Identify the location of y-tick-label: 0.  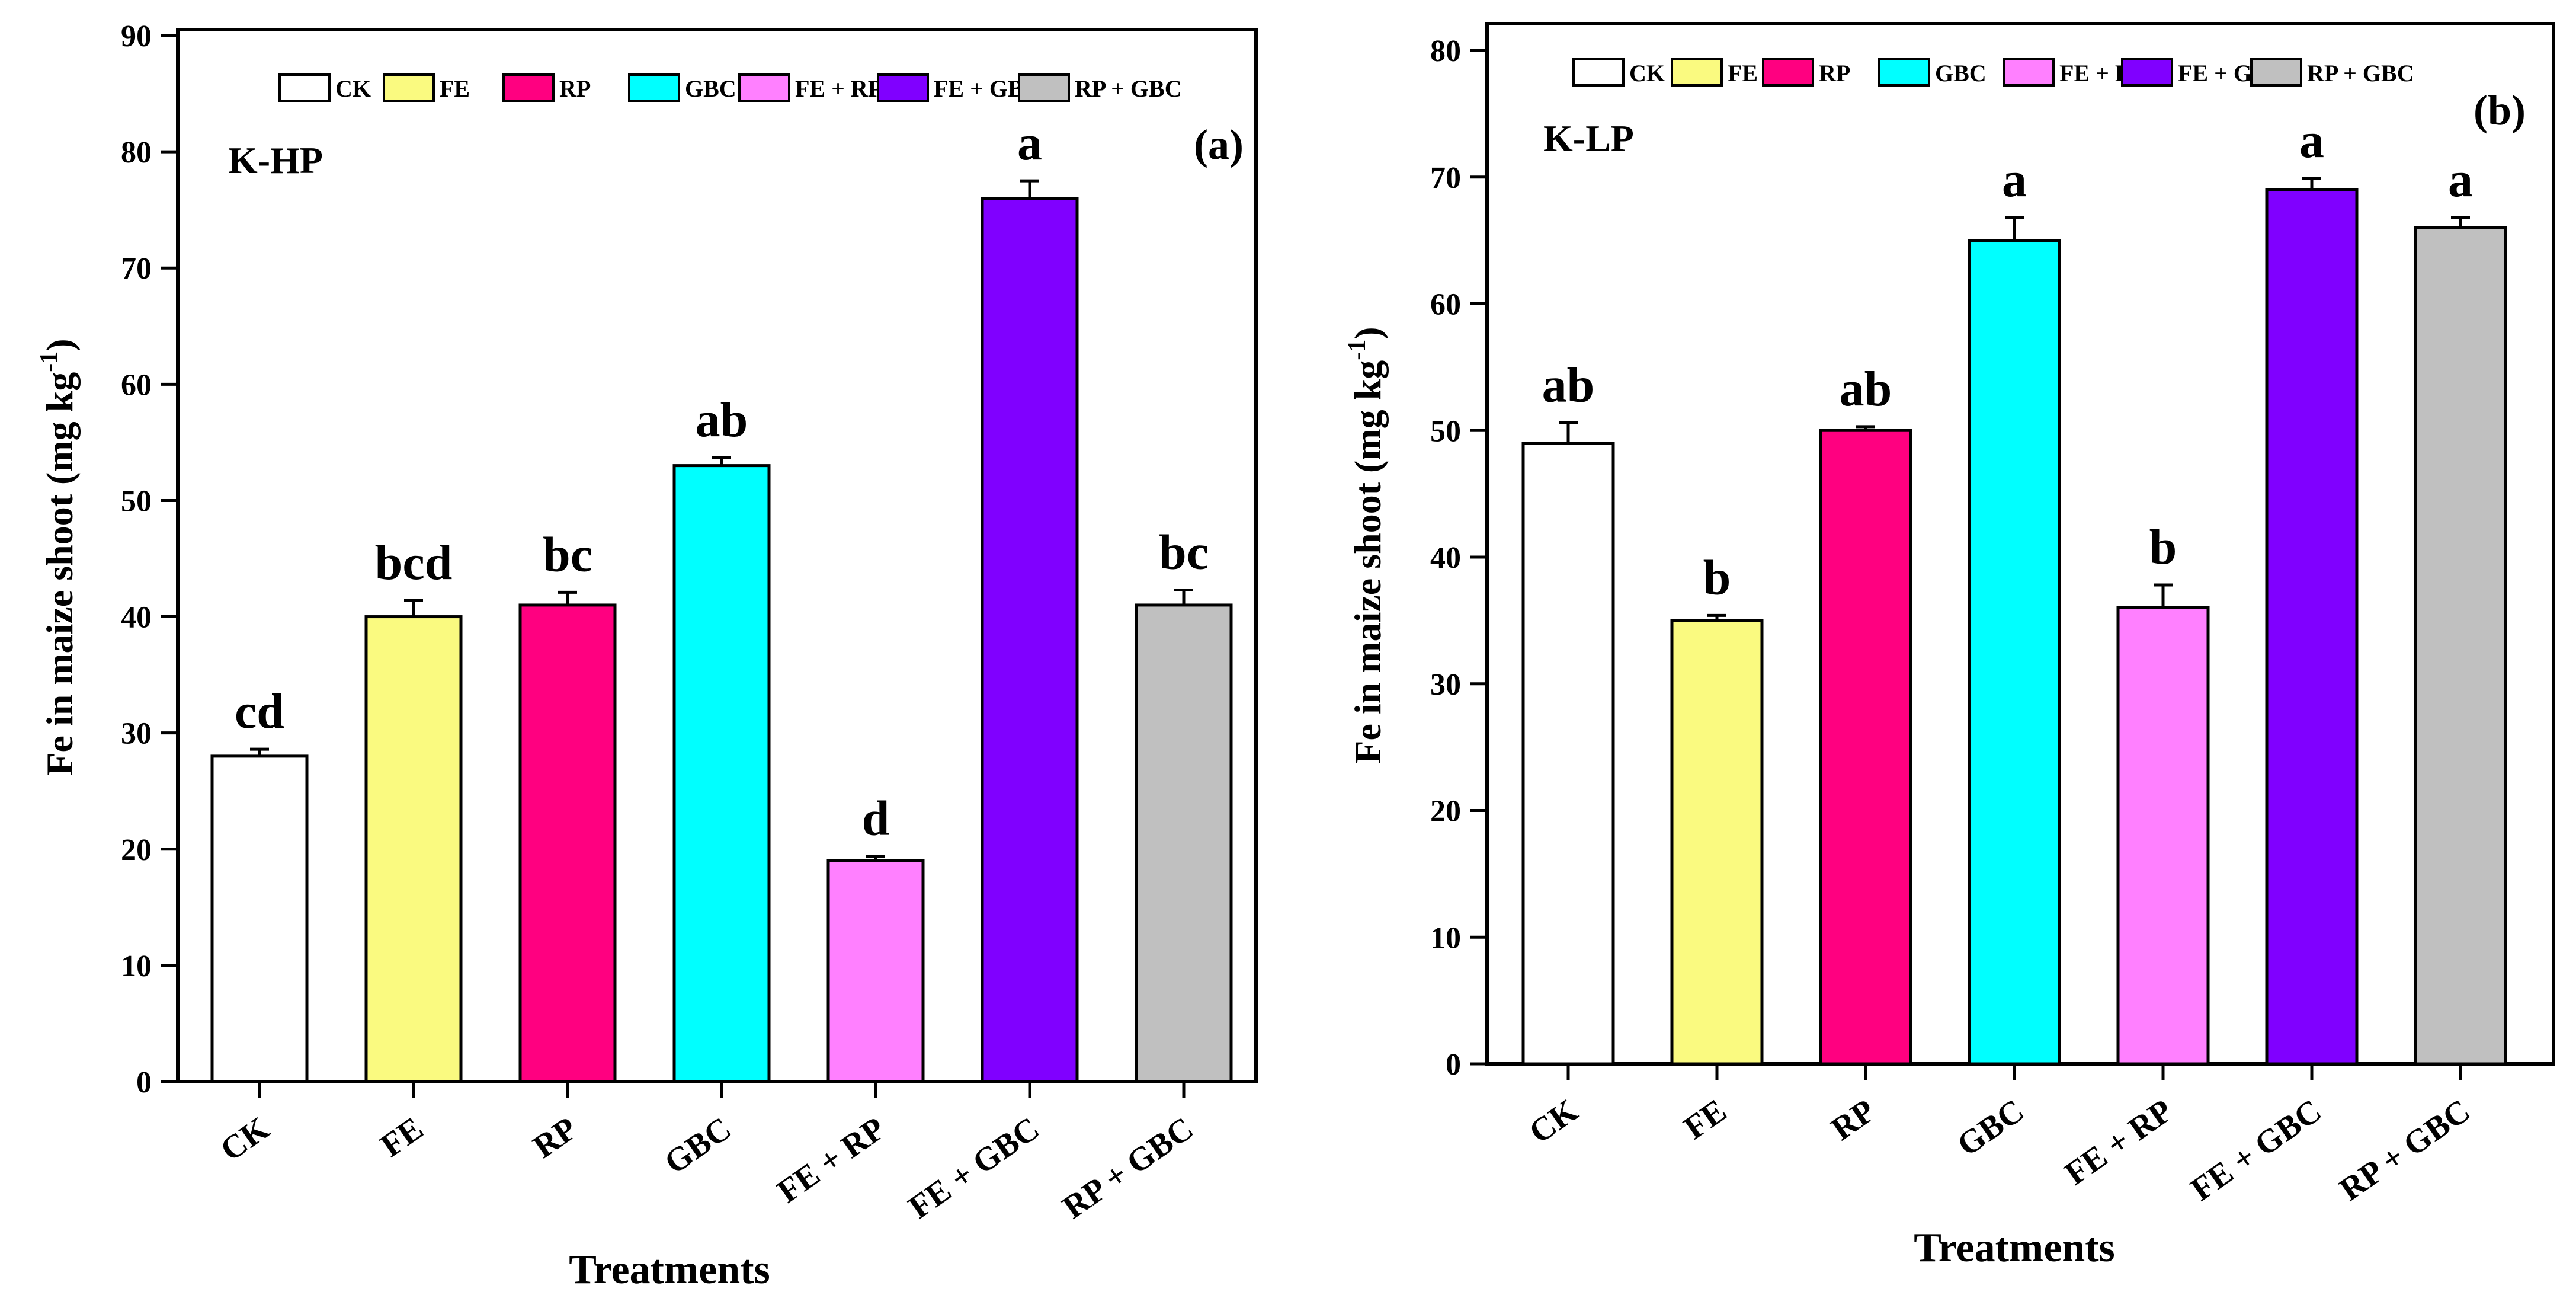
(1454, 1065).